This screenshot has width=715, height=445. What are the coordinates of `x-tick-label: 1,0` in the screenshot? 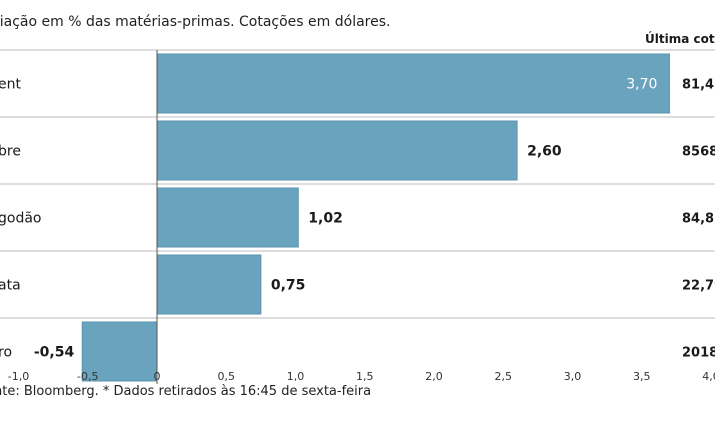 It's located at (296, 376).